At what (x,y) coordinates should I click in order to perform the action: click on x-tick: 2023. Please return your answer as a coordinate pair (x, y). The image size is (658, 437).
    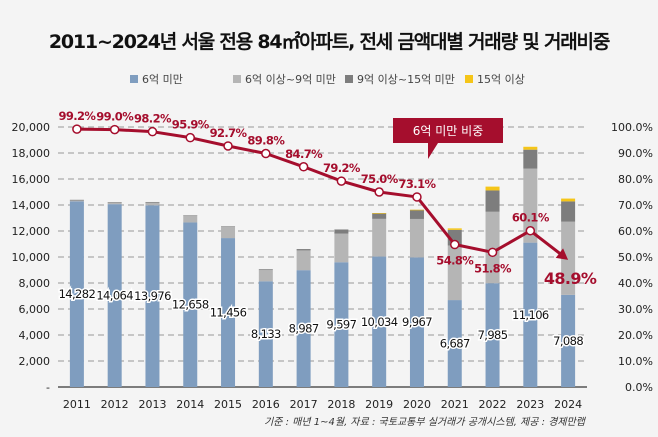
    Looking at the image, I should click on (530, 404).